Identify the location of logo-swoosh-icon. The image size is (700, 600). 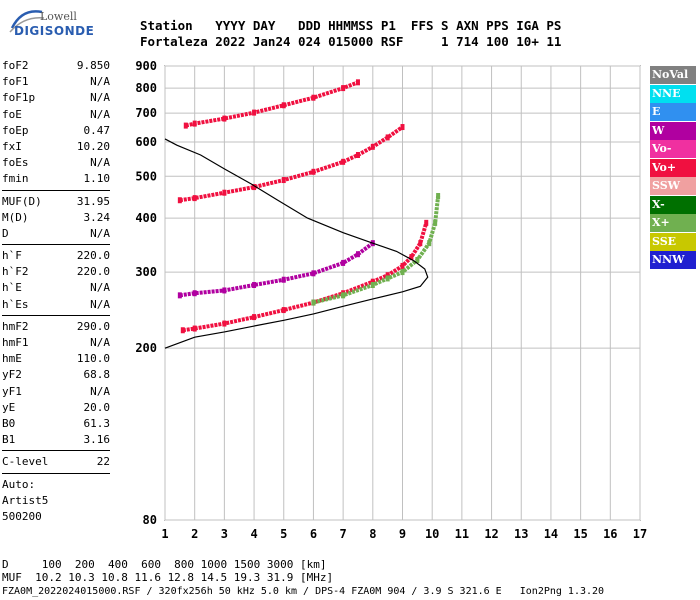
(27, 21).